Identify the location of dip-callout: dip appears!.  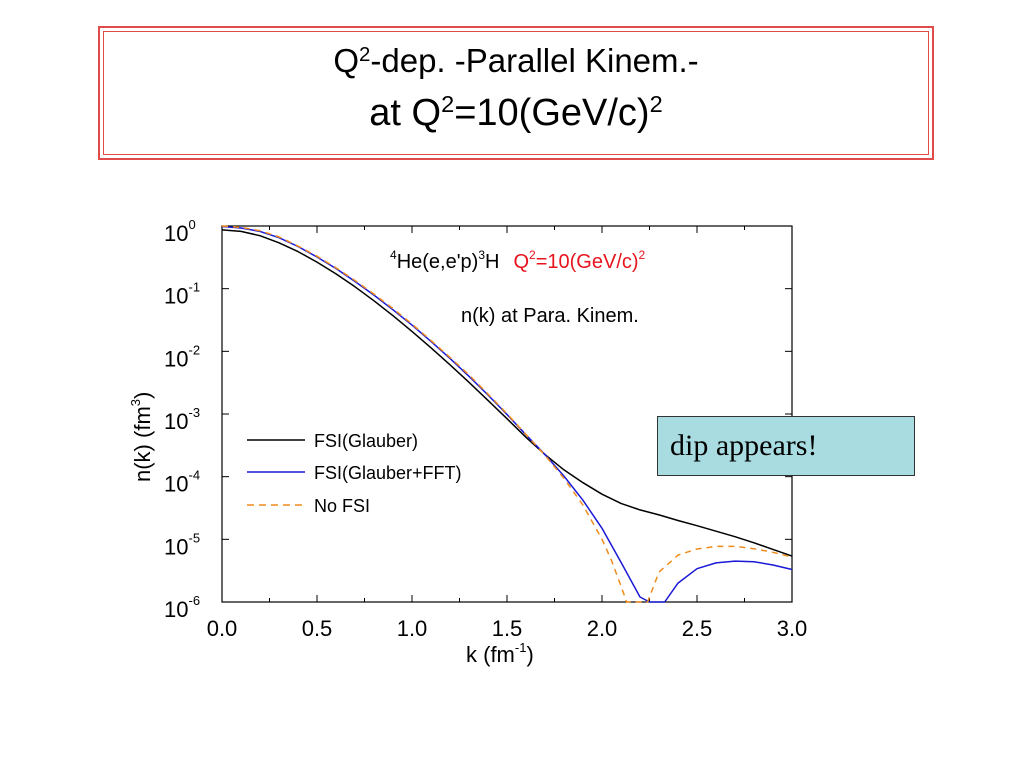
(786, 446).